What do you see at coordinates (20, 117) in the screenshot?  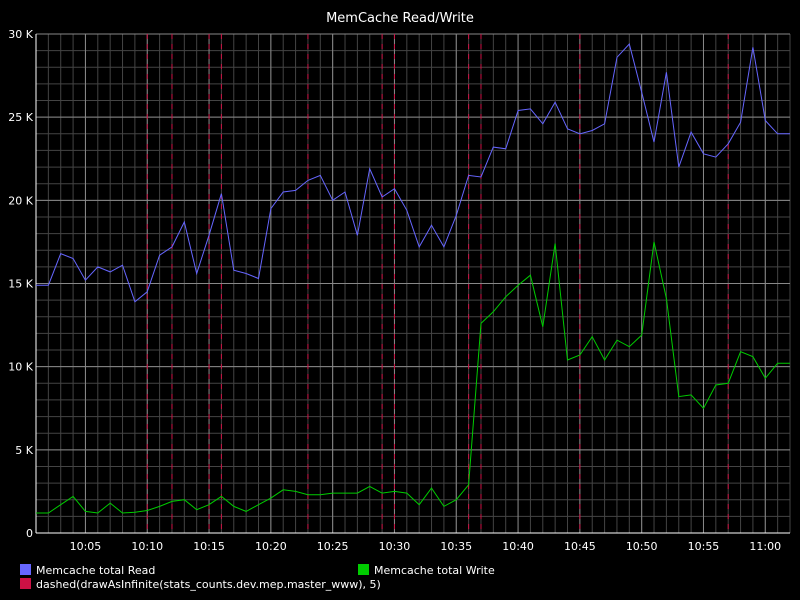 I see `y-tick-label: 25 K` at bounding box center [20, 117].